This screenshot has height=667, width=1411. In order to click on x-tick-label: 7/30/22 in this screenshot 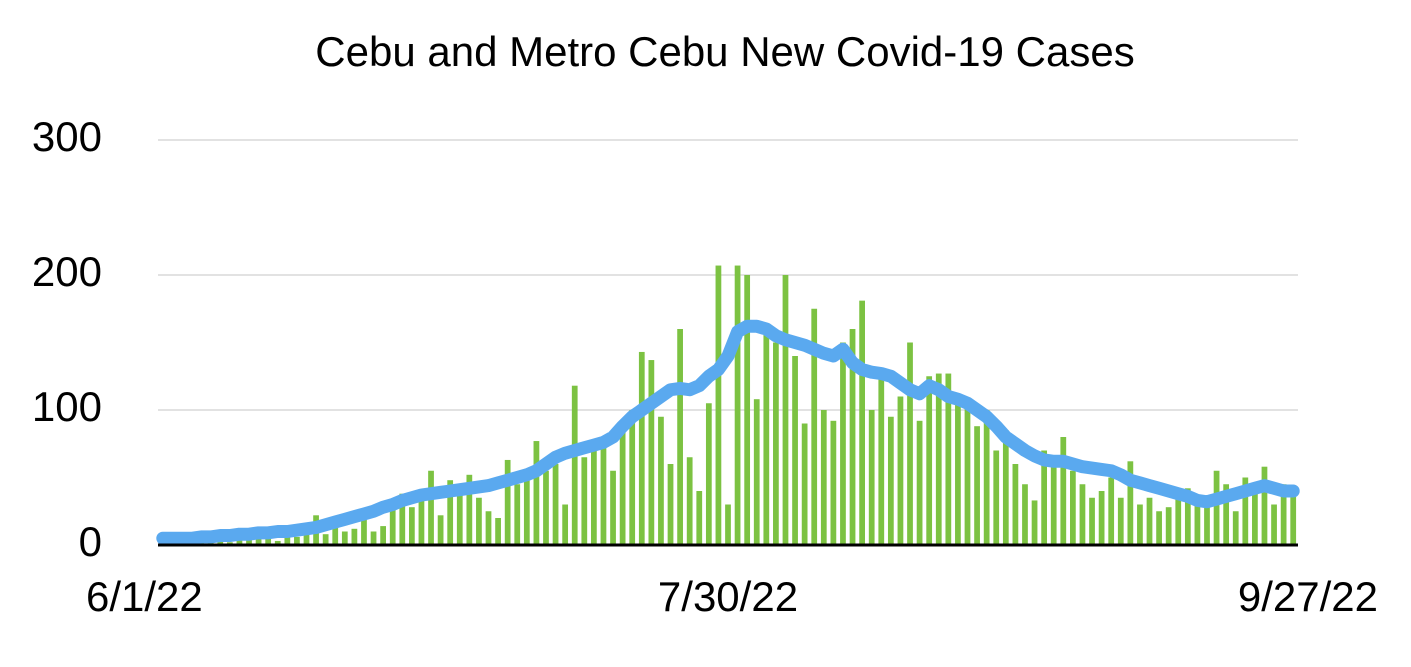, I will do `click(728, 596)`.